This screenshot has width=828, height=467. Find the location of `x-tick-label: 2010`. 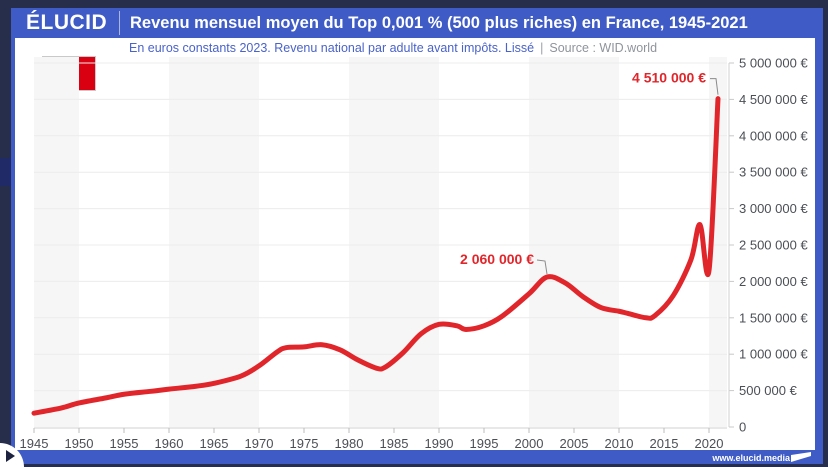

x-tick-label: 2010 is located at coordinates (619, 443).